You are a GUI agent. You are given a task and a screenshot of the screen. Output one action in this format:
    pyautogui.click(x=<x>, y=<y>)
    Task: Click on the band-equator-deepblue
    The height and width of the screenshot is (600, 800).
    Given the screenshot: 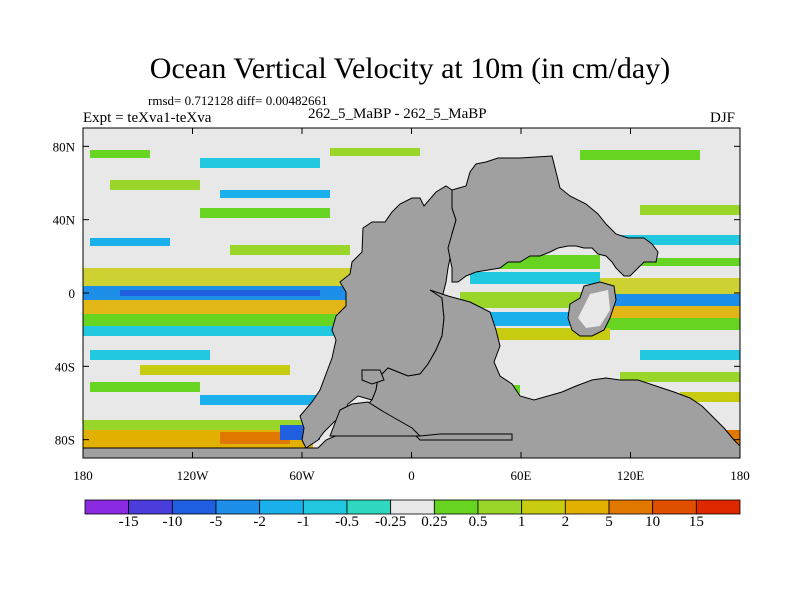 What is the action you would take?
    pyautogui.click(x=220, y=293)
    